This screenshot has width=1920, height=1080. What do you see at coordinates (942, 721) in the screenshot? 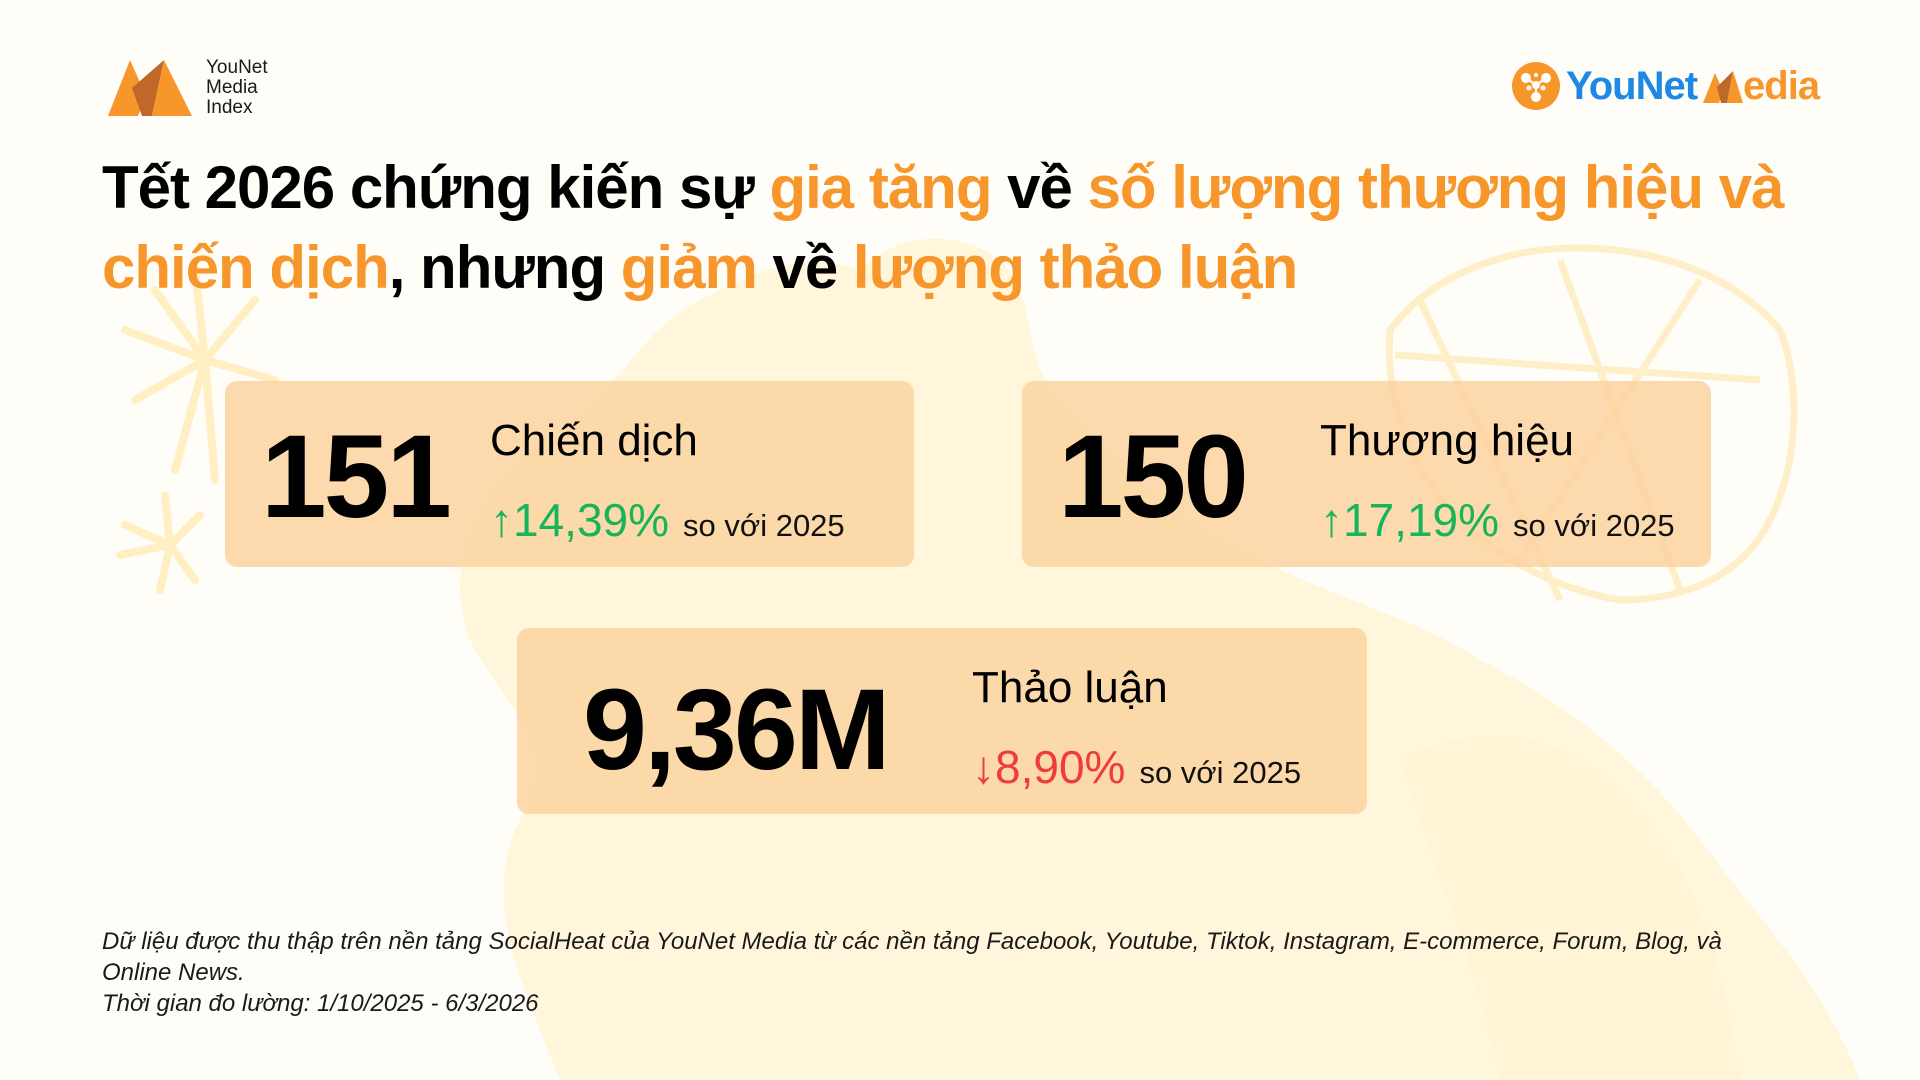
I see `metric-card-discussions: 9,36M Thảo luận ↓8,90% so với 2025` at bounding box center [942, 721].